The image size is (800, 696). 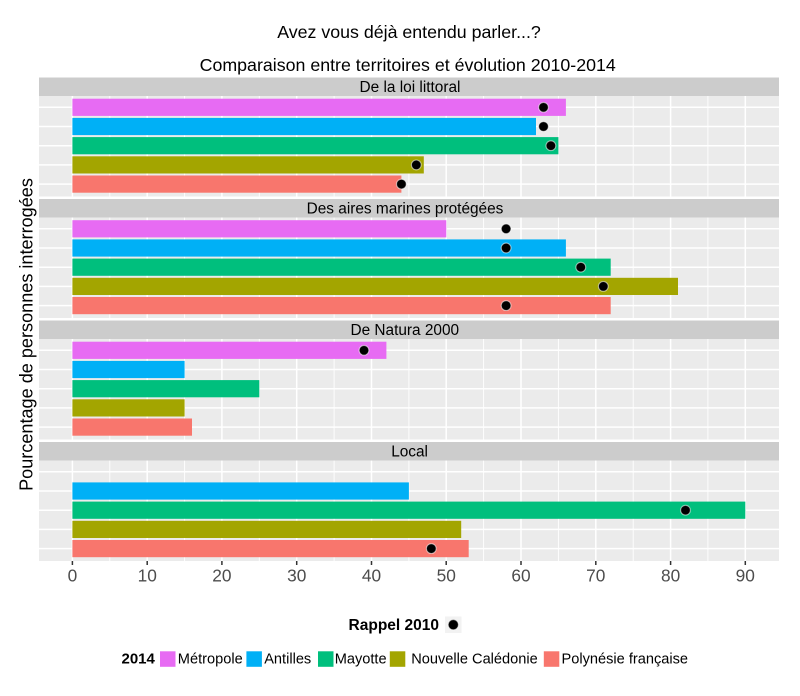 What do you see at coordinates (520, 576) in the screenshot?
I see `svg-text: 60` at bounding box center [520, 576].